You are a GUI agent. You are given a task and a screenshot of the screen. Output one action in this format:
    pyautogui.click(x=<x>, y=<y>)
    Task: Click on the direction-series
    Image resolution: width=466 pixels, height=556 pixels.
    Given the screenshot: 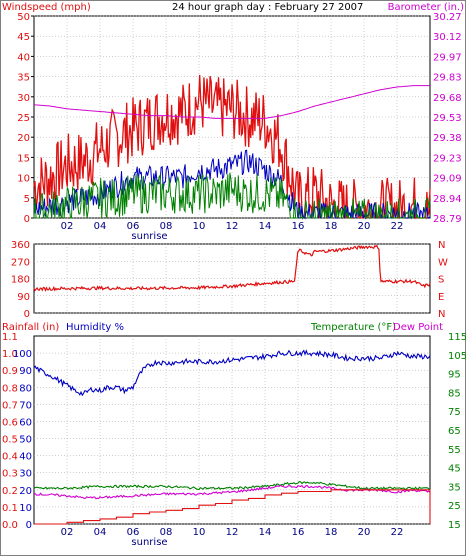 What is the action you would take?
    pyautogui.click(x=232, y=268)
    